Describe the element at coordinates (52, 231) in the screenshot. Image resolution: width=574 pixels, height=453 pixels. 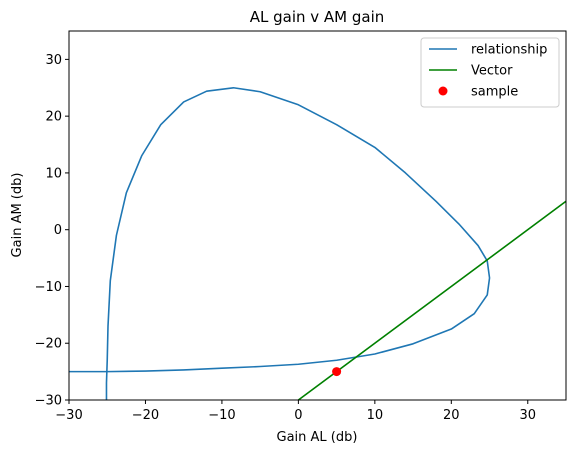
I see `y-axis: −30 −20 −10 0 10 20 30` at that location.